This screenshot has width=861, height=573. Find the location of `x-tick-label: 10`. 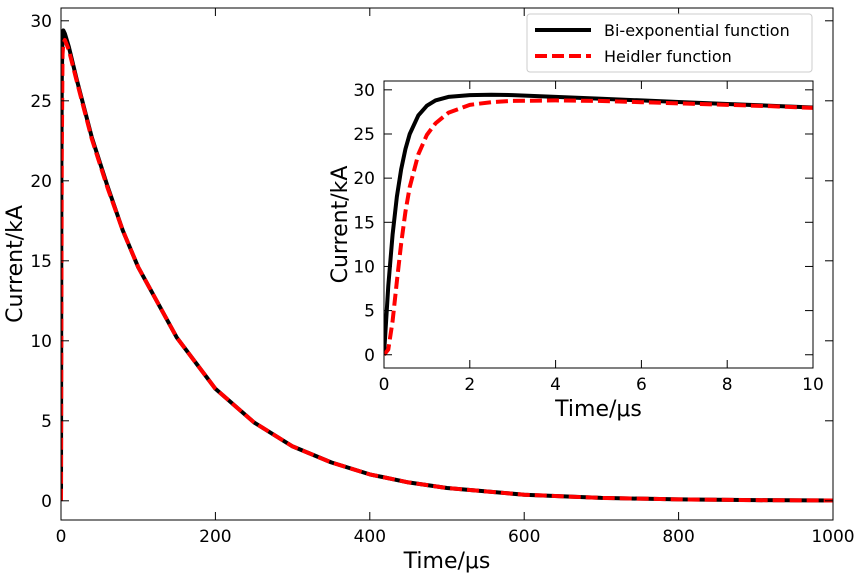

x-tick-label: 10 is located at coordinates (813, 385).